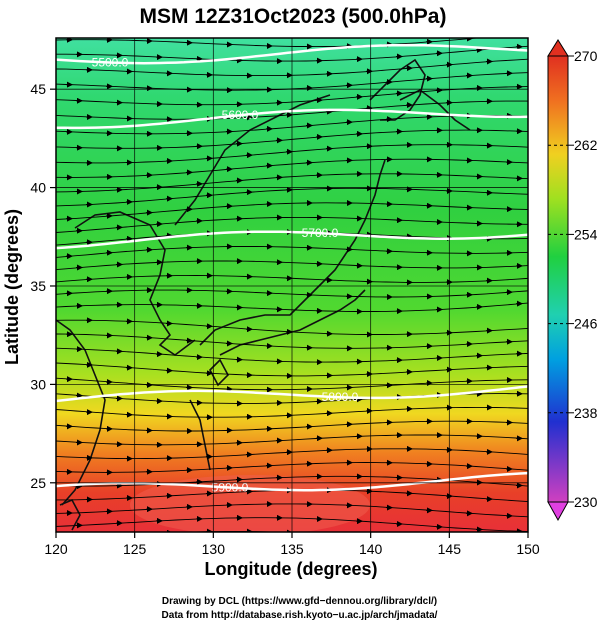 This screenshot has width=599, height=625. I want to click on x-axis-label: Longitude (degrees), so click(290, 569).